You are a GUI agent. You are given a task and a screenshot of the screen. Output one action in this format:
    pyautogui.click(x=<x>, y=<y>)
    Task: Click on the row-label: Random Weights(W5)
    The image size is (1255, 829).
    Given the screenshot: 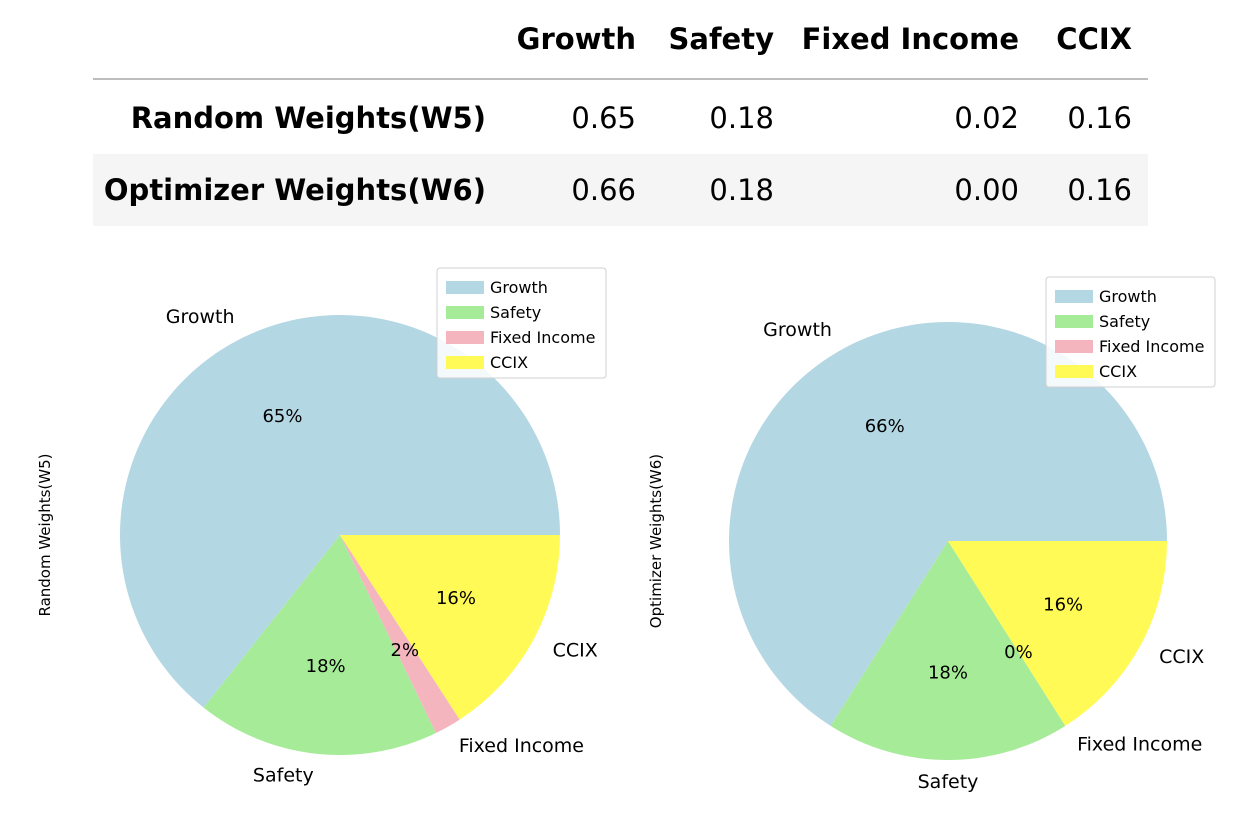 What is the action you would take?
    pyautogui.click(x=308, y=118)
    